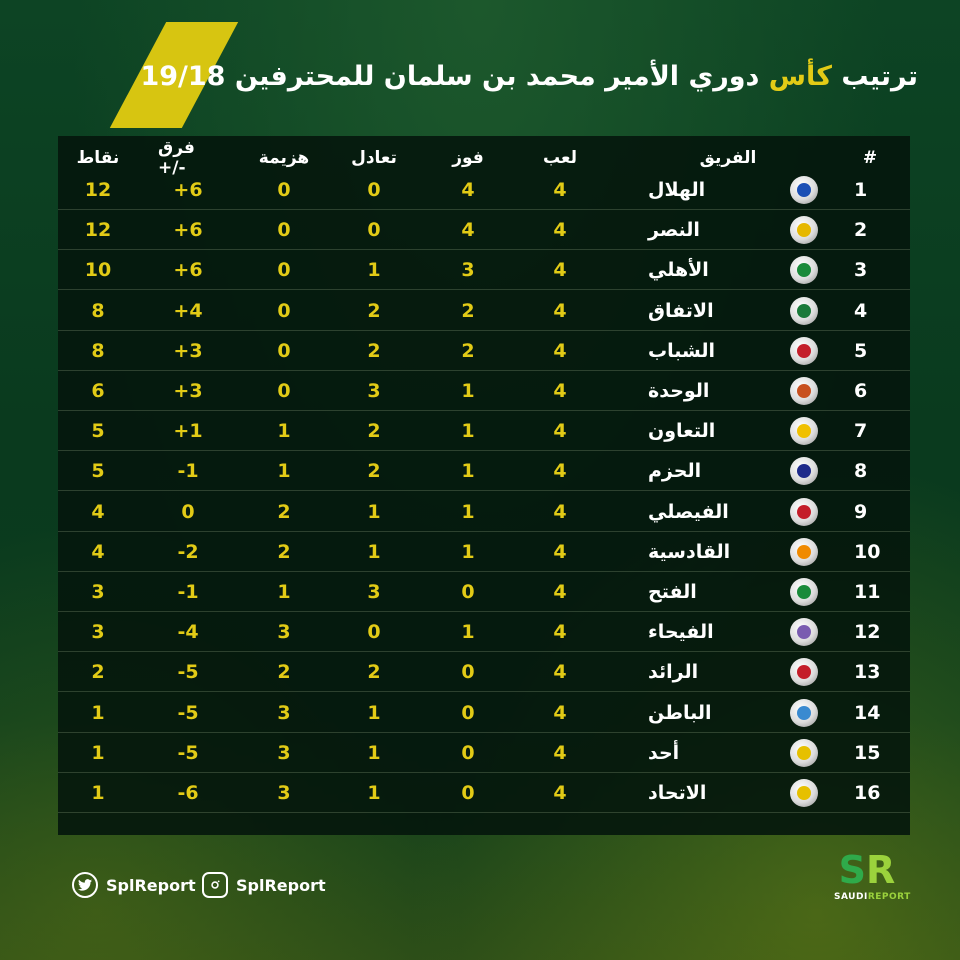 The width and height of the screenshot is (960, 960). What do you see at coordinates (98, 511) in the screenshot?
I see `points-cell: 4` at bounding box center [98, 511].